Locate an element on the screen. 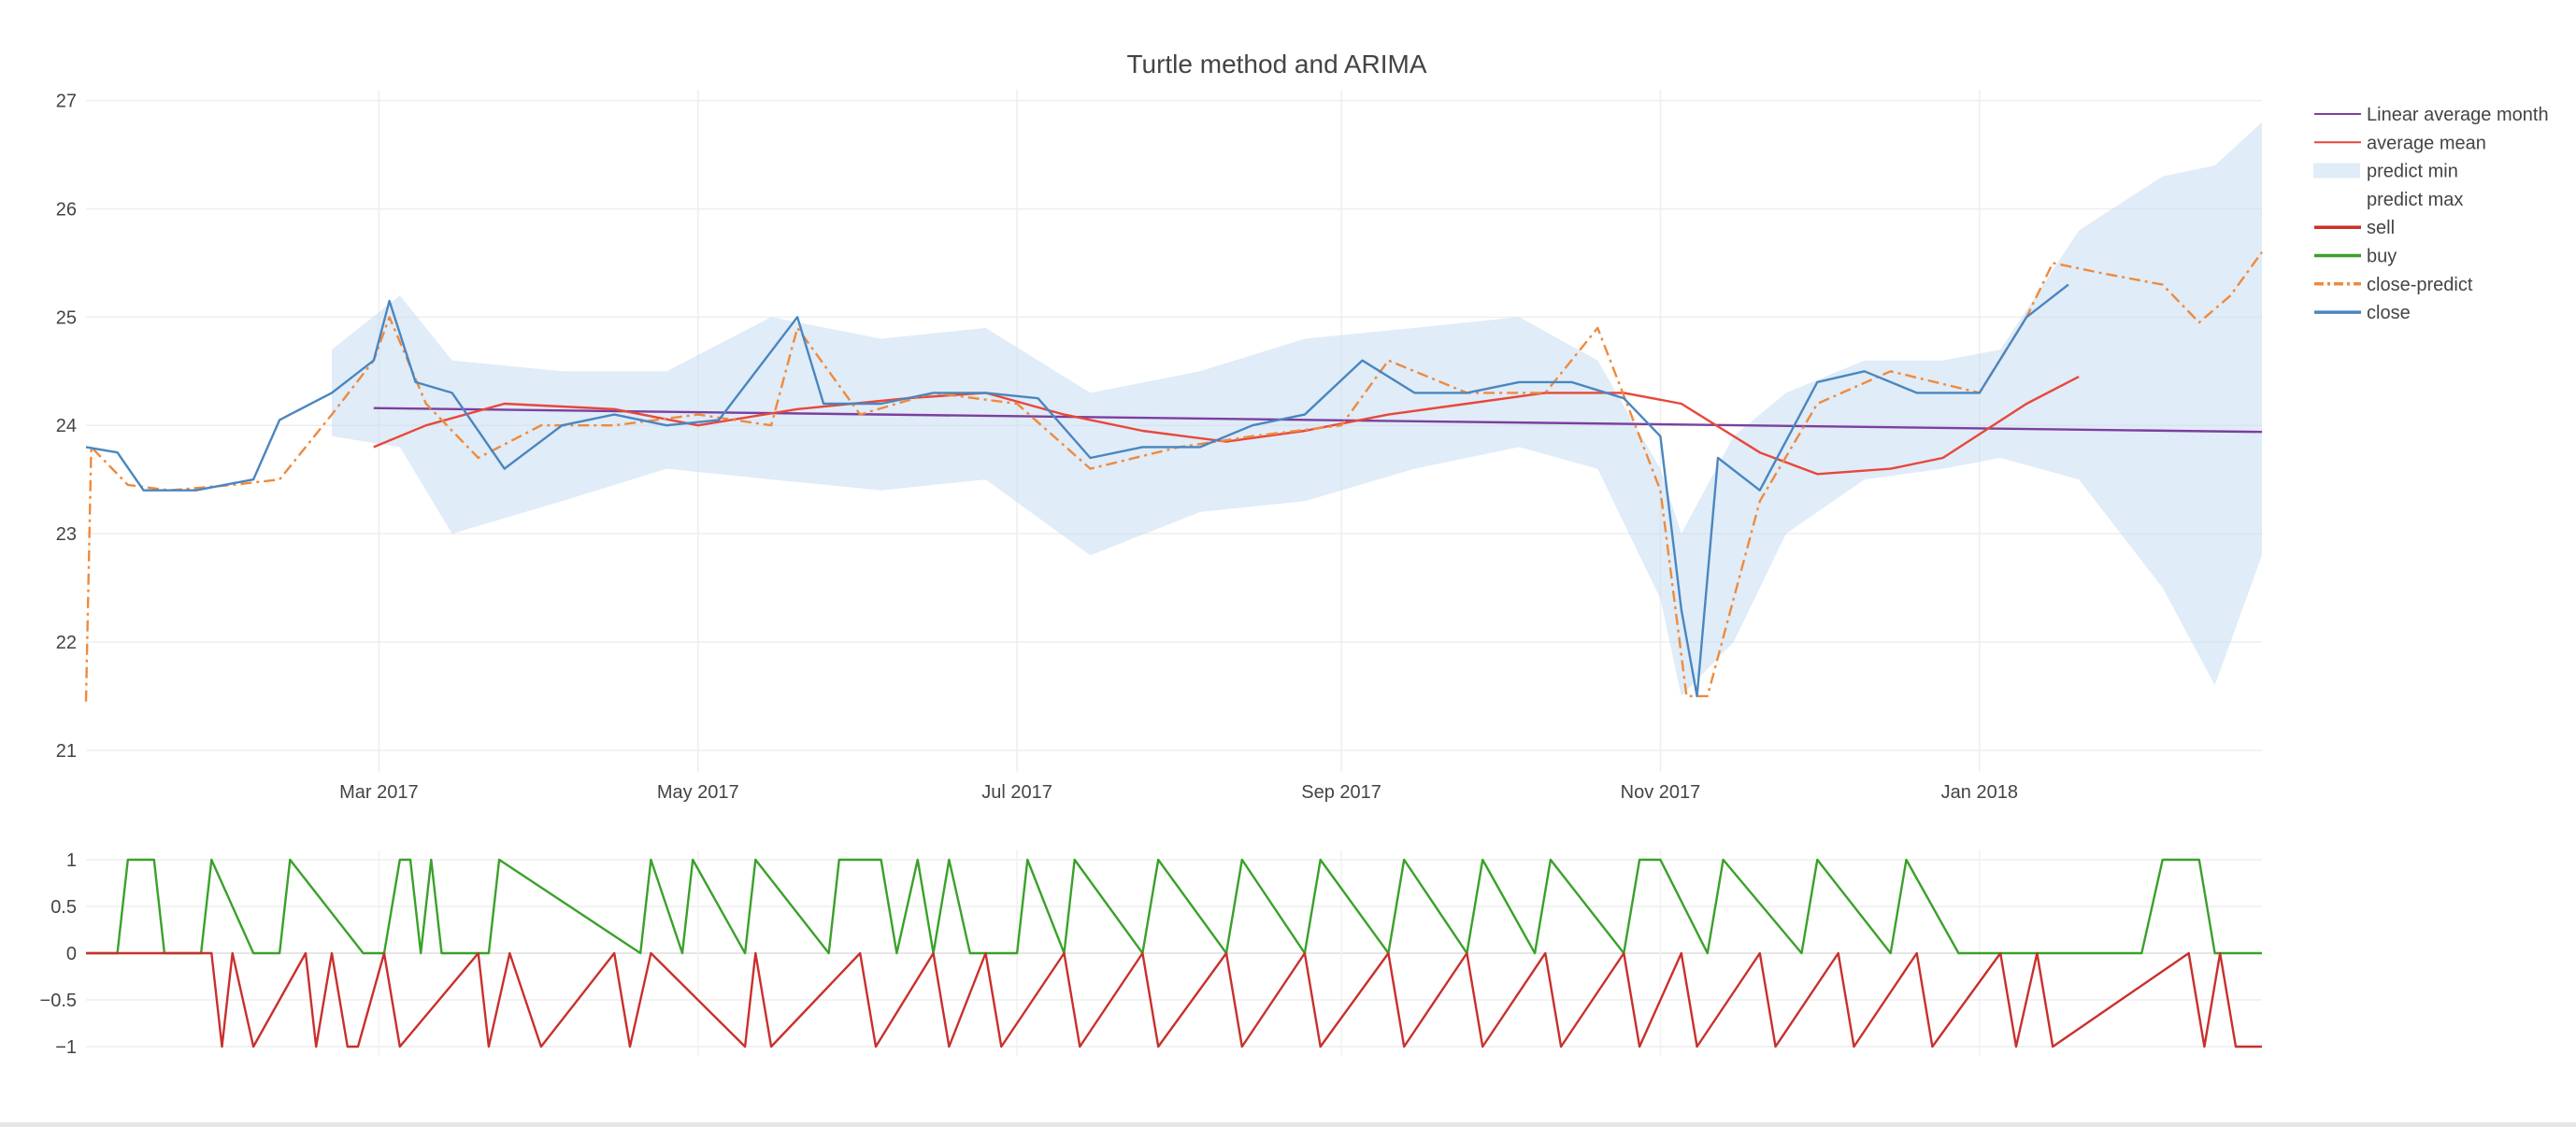 The image size is (2576, 1127). signal-y-tick-label: 0 is located at coordinates (71, 954).